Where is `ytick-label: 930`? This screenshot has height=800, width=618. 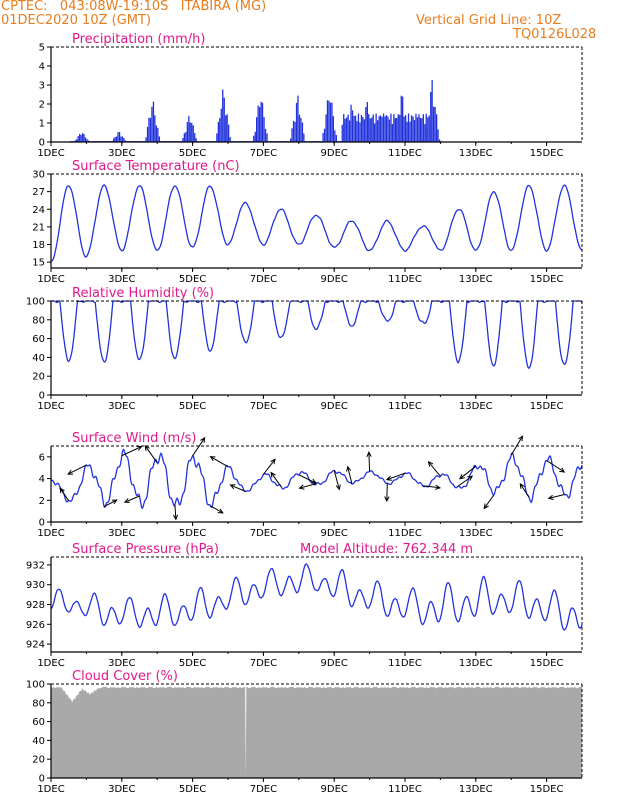
ytick-label: 930 is located at coordinates (35, 585).